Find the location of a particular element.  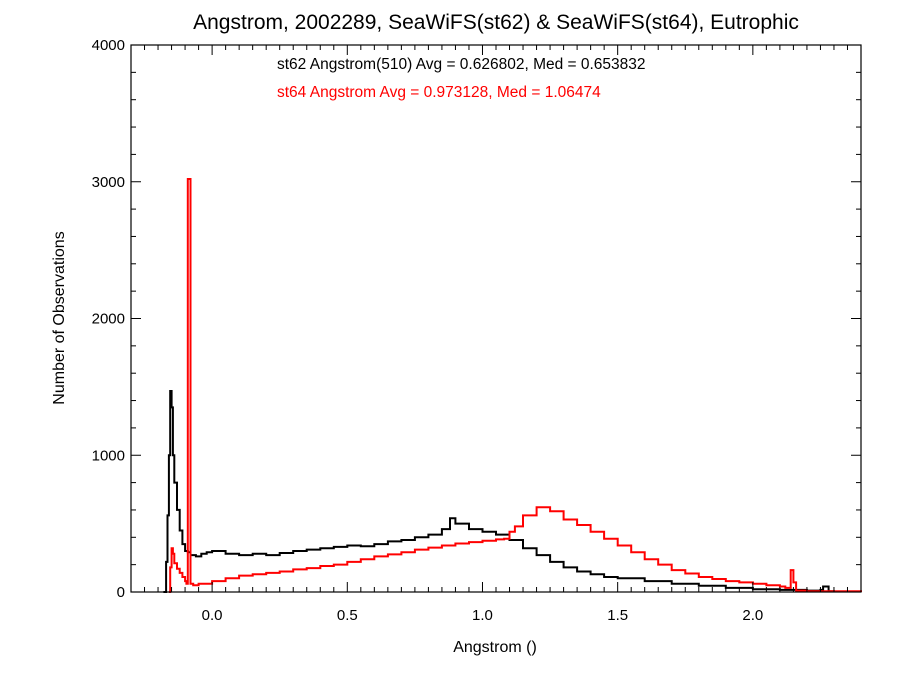

x-tick-label: 1.5 is located at coordinates (617, 615).